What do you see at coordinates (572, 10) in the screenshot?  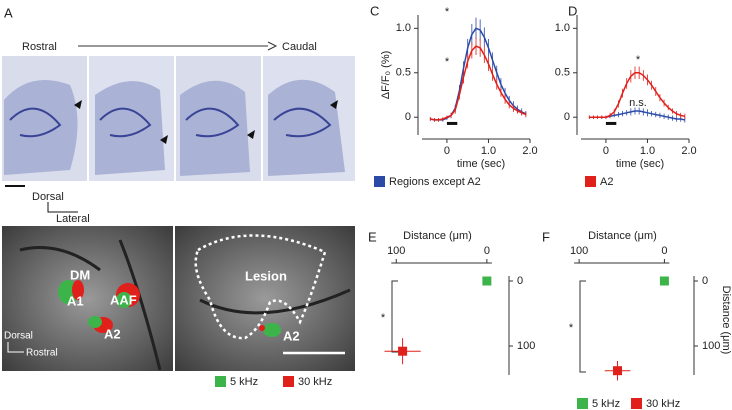 I see `panel-label: D` at bounding box center [572, 10].